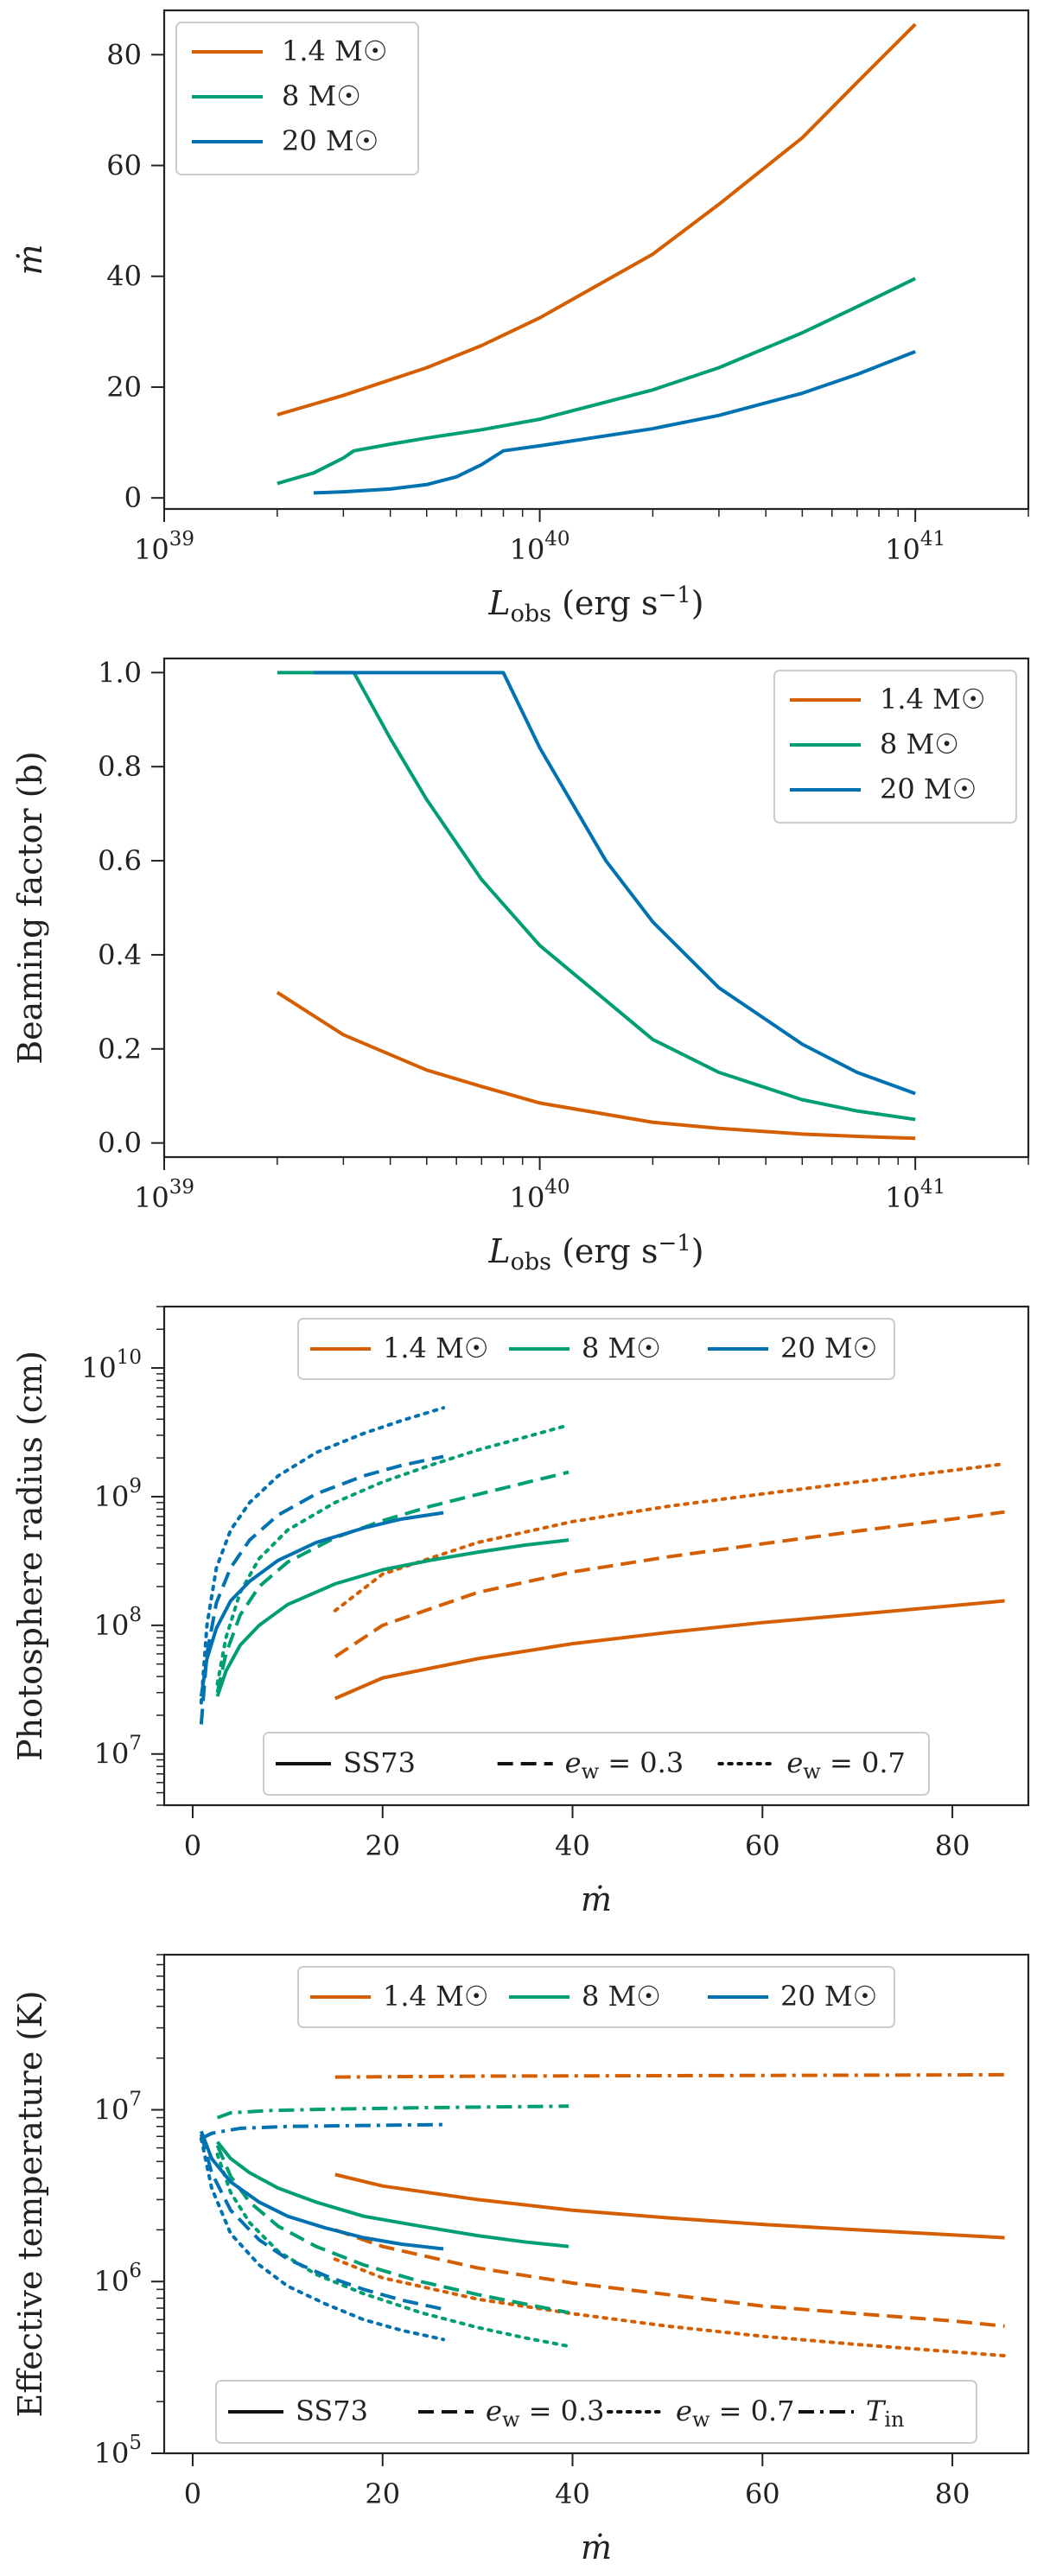  What do you see at coordinates (30, 259) in the screenshot?
I see `y-axis-label: ṁ` at bounding box center [30, 259].